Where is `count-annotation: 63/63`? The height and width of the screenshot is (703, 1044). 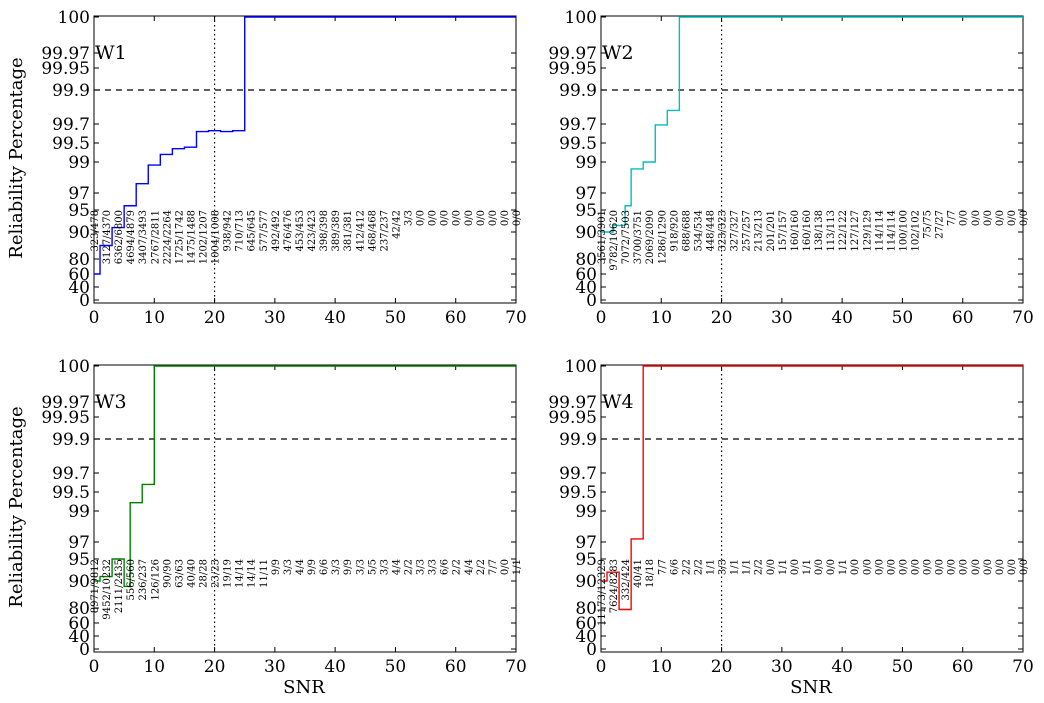 count-annotation: 63/63 is located at coordinates (179, 573).